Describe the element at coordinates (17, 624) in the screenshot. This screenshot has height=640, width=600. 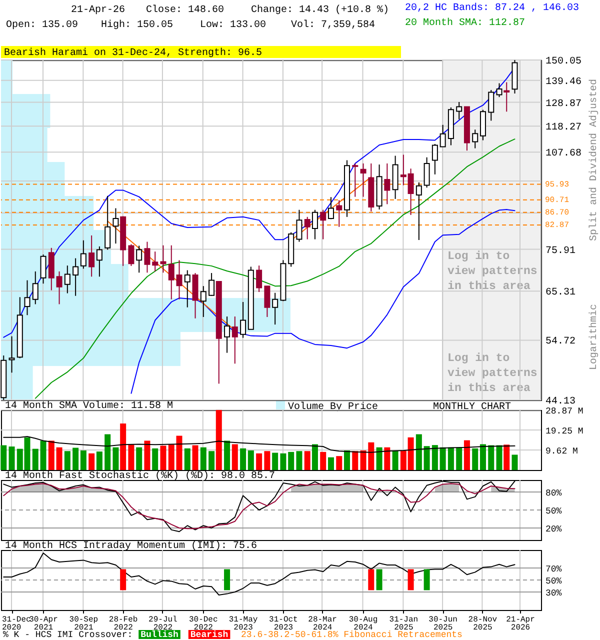
I see `x-tick-label: 31-Dec 2020` at that location.